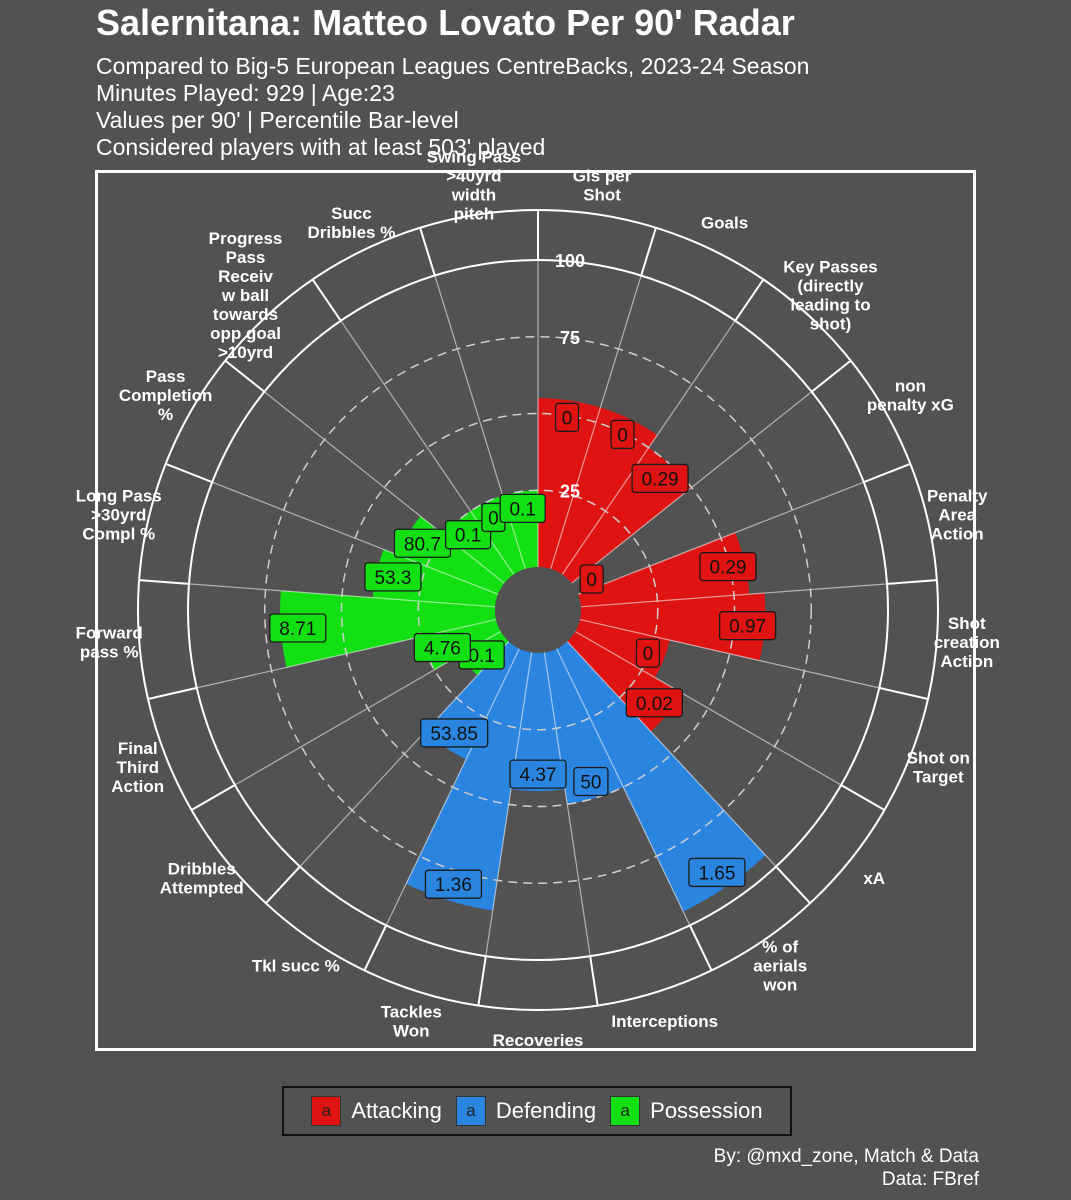 This screenshot has height=1200, width=1071. What do you see at coordinates (846, 1168) in the screenshot?
I see `credits: By: @mxd_zone, Match & Data Data: FBref` at bounding box center [846, 1168].